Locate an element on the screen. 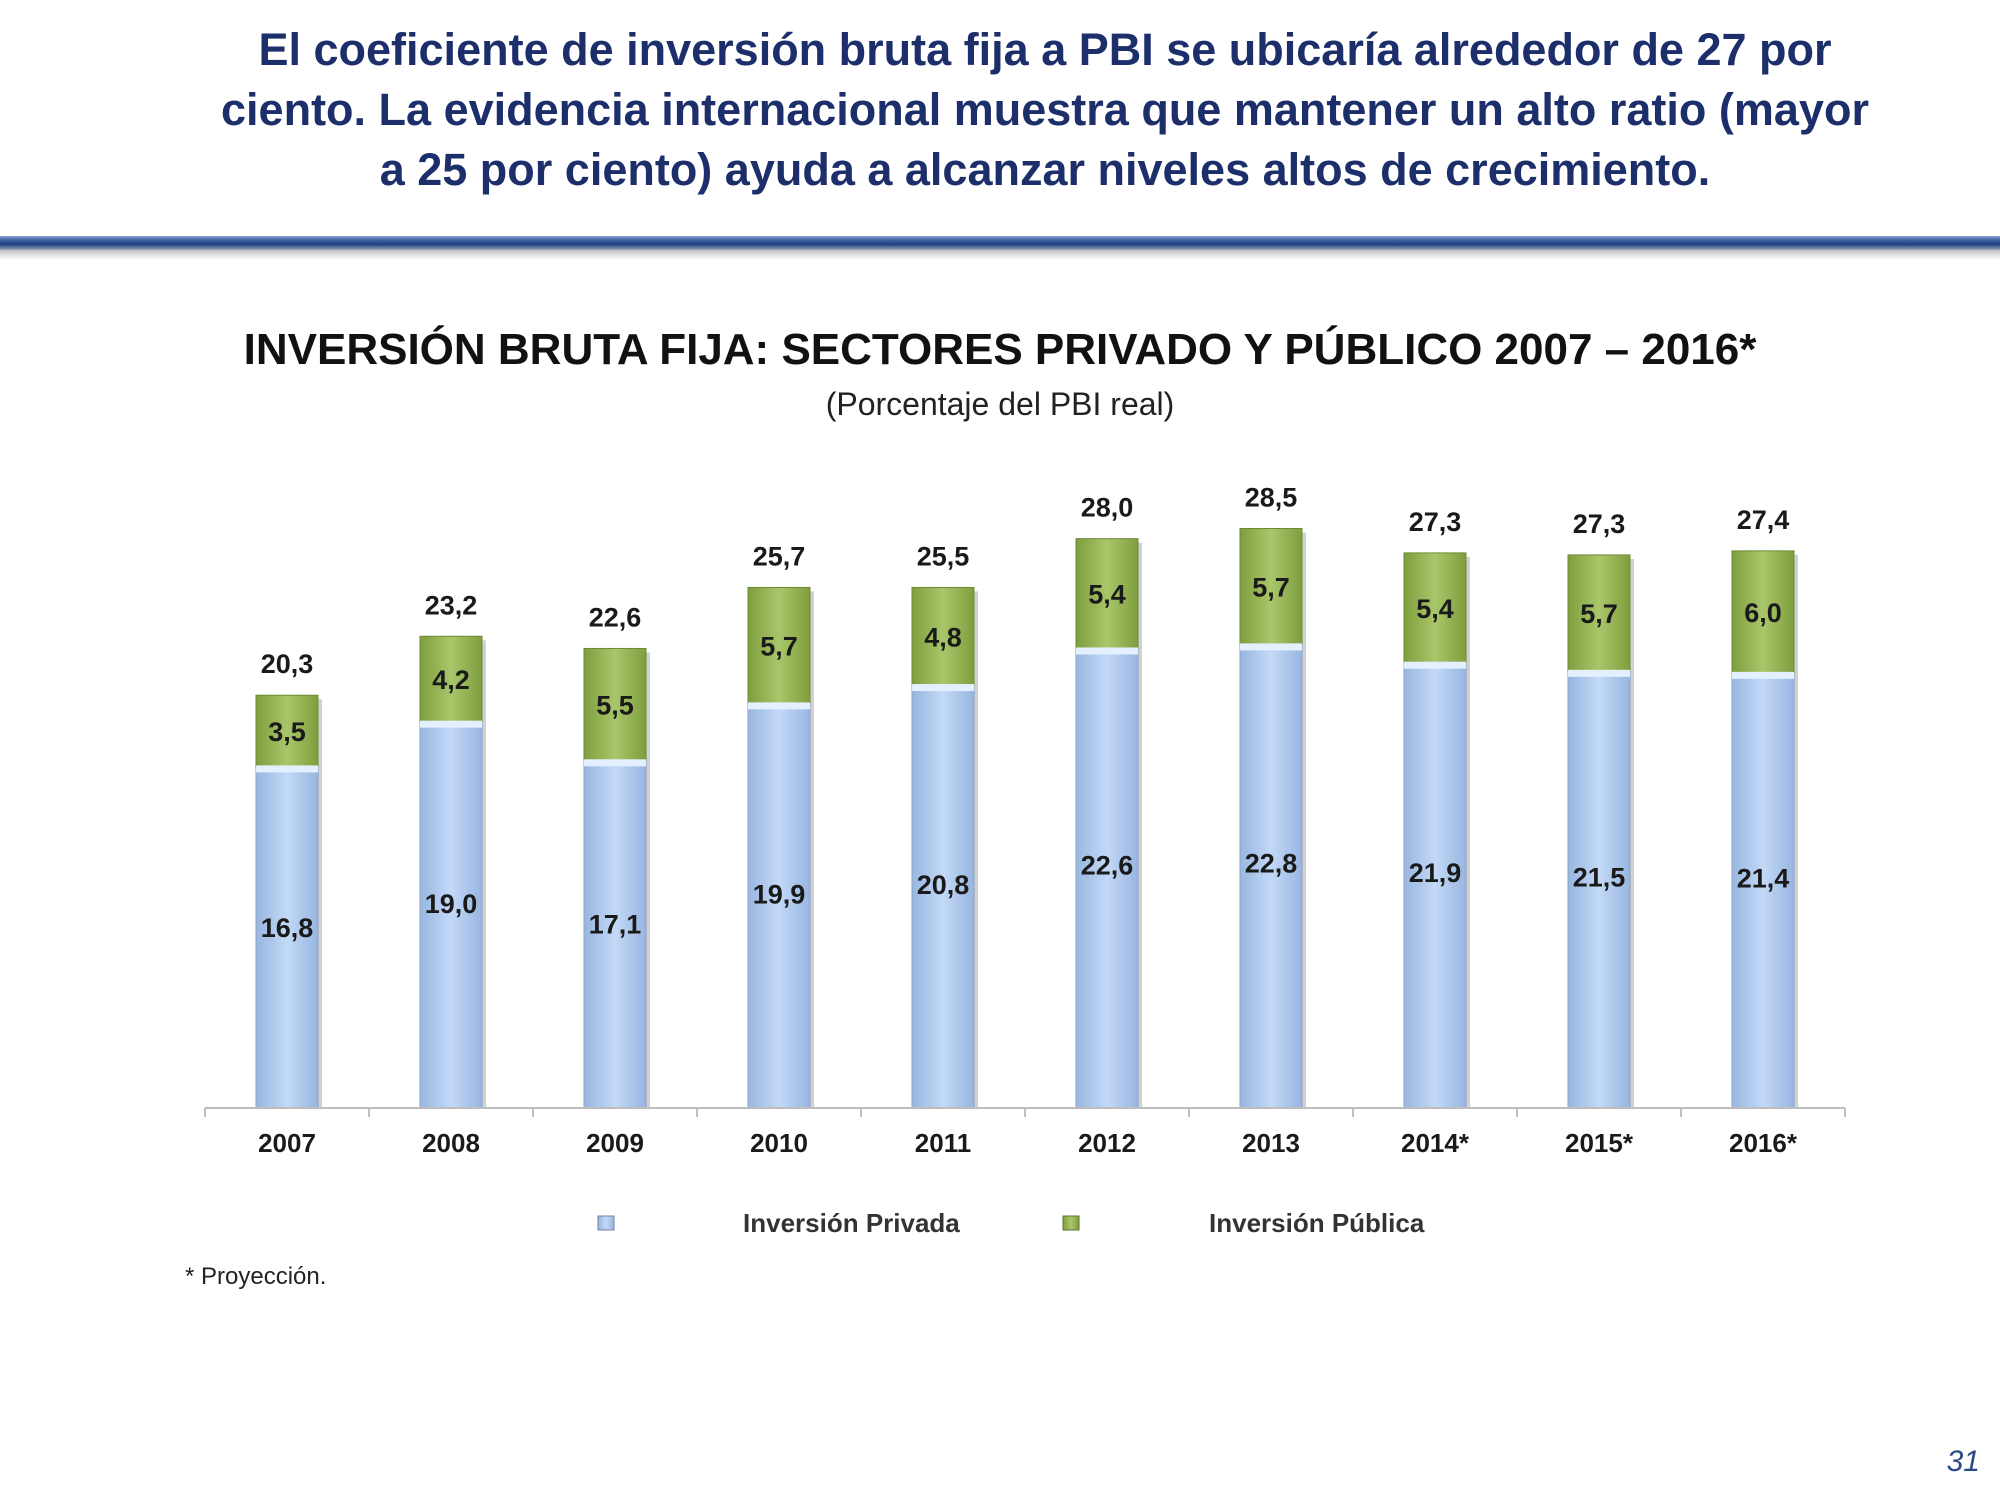 The width and height of the screenshot is (2000, 1500). legend-public-label: Inversión Pública is located at coordinates (1317, 1223).